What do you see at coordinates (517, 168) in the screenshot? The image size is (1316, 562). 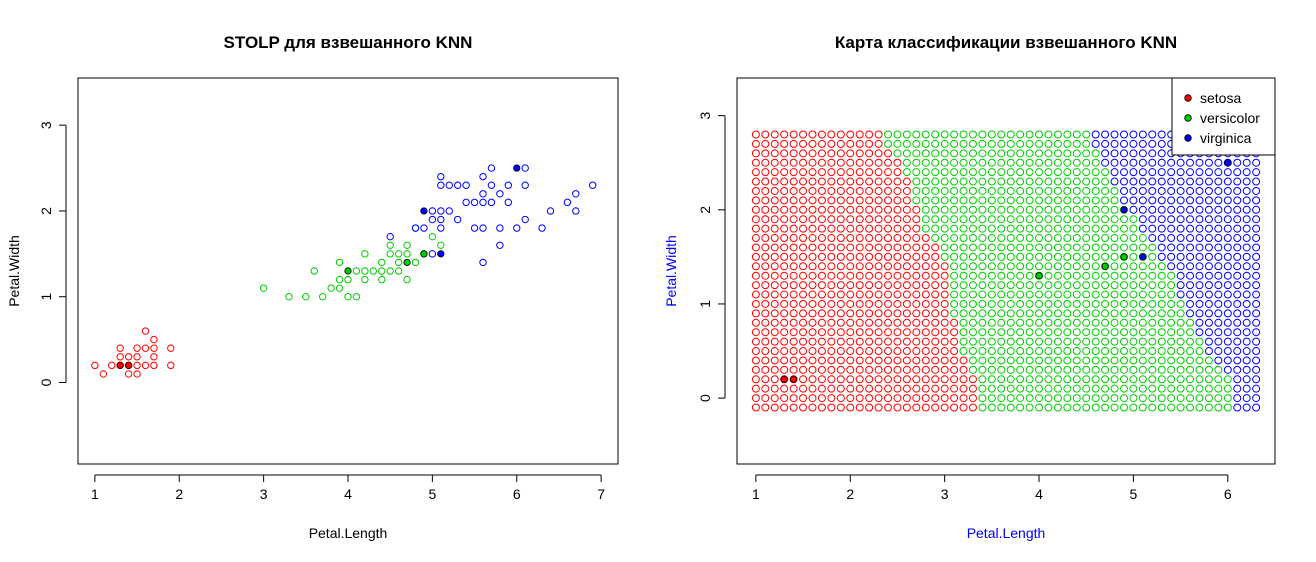 I see `prototype-point` at bounding box center [517, 168].